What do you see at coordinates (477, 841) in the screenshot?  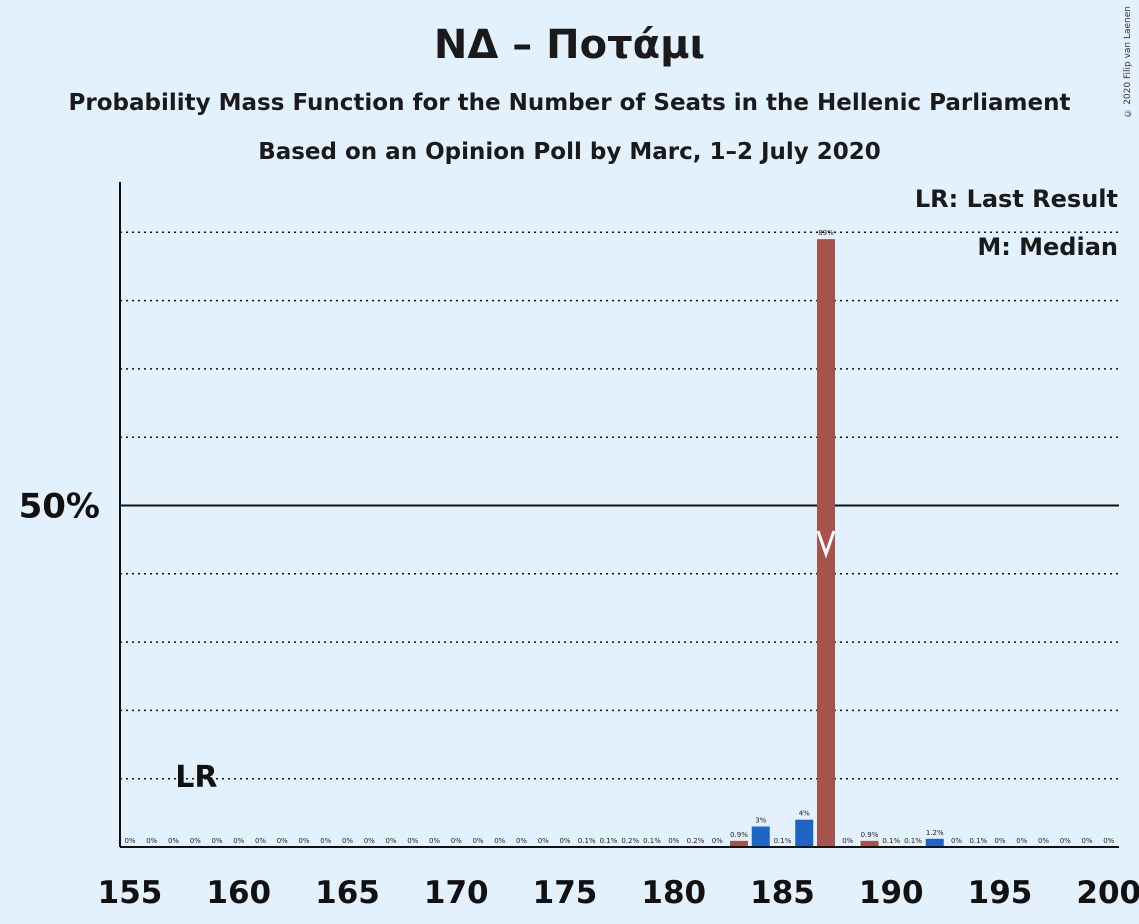 I see `data-label-seat-171: 0%` at bounding box center [477, 841].